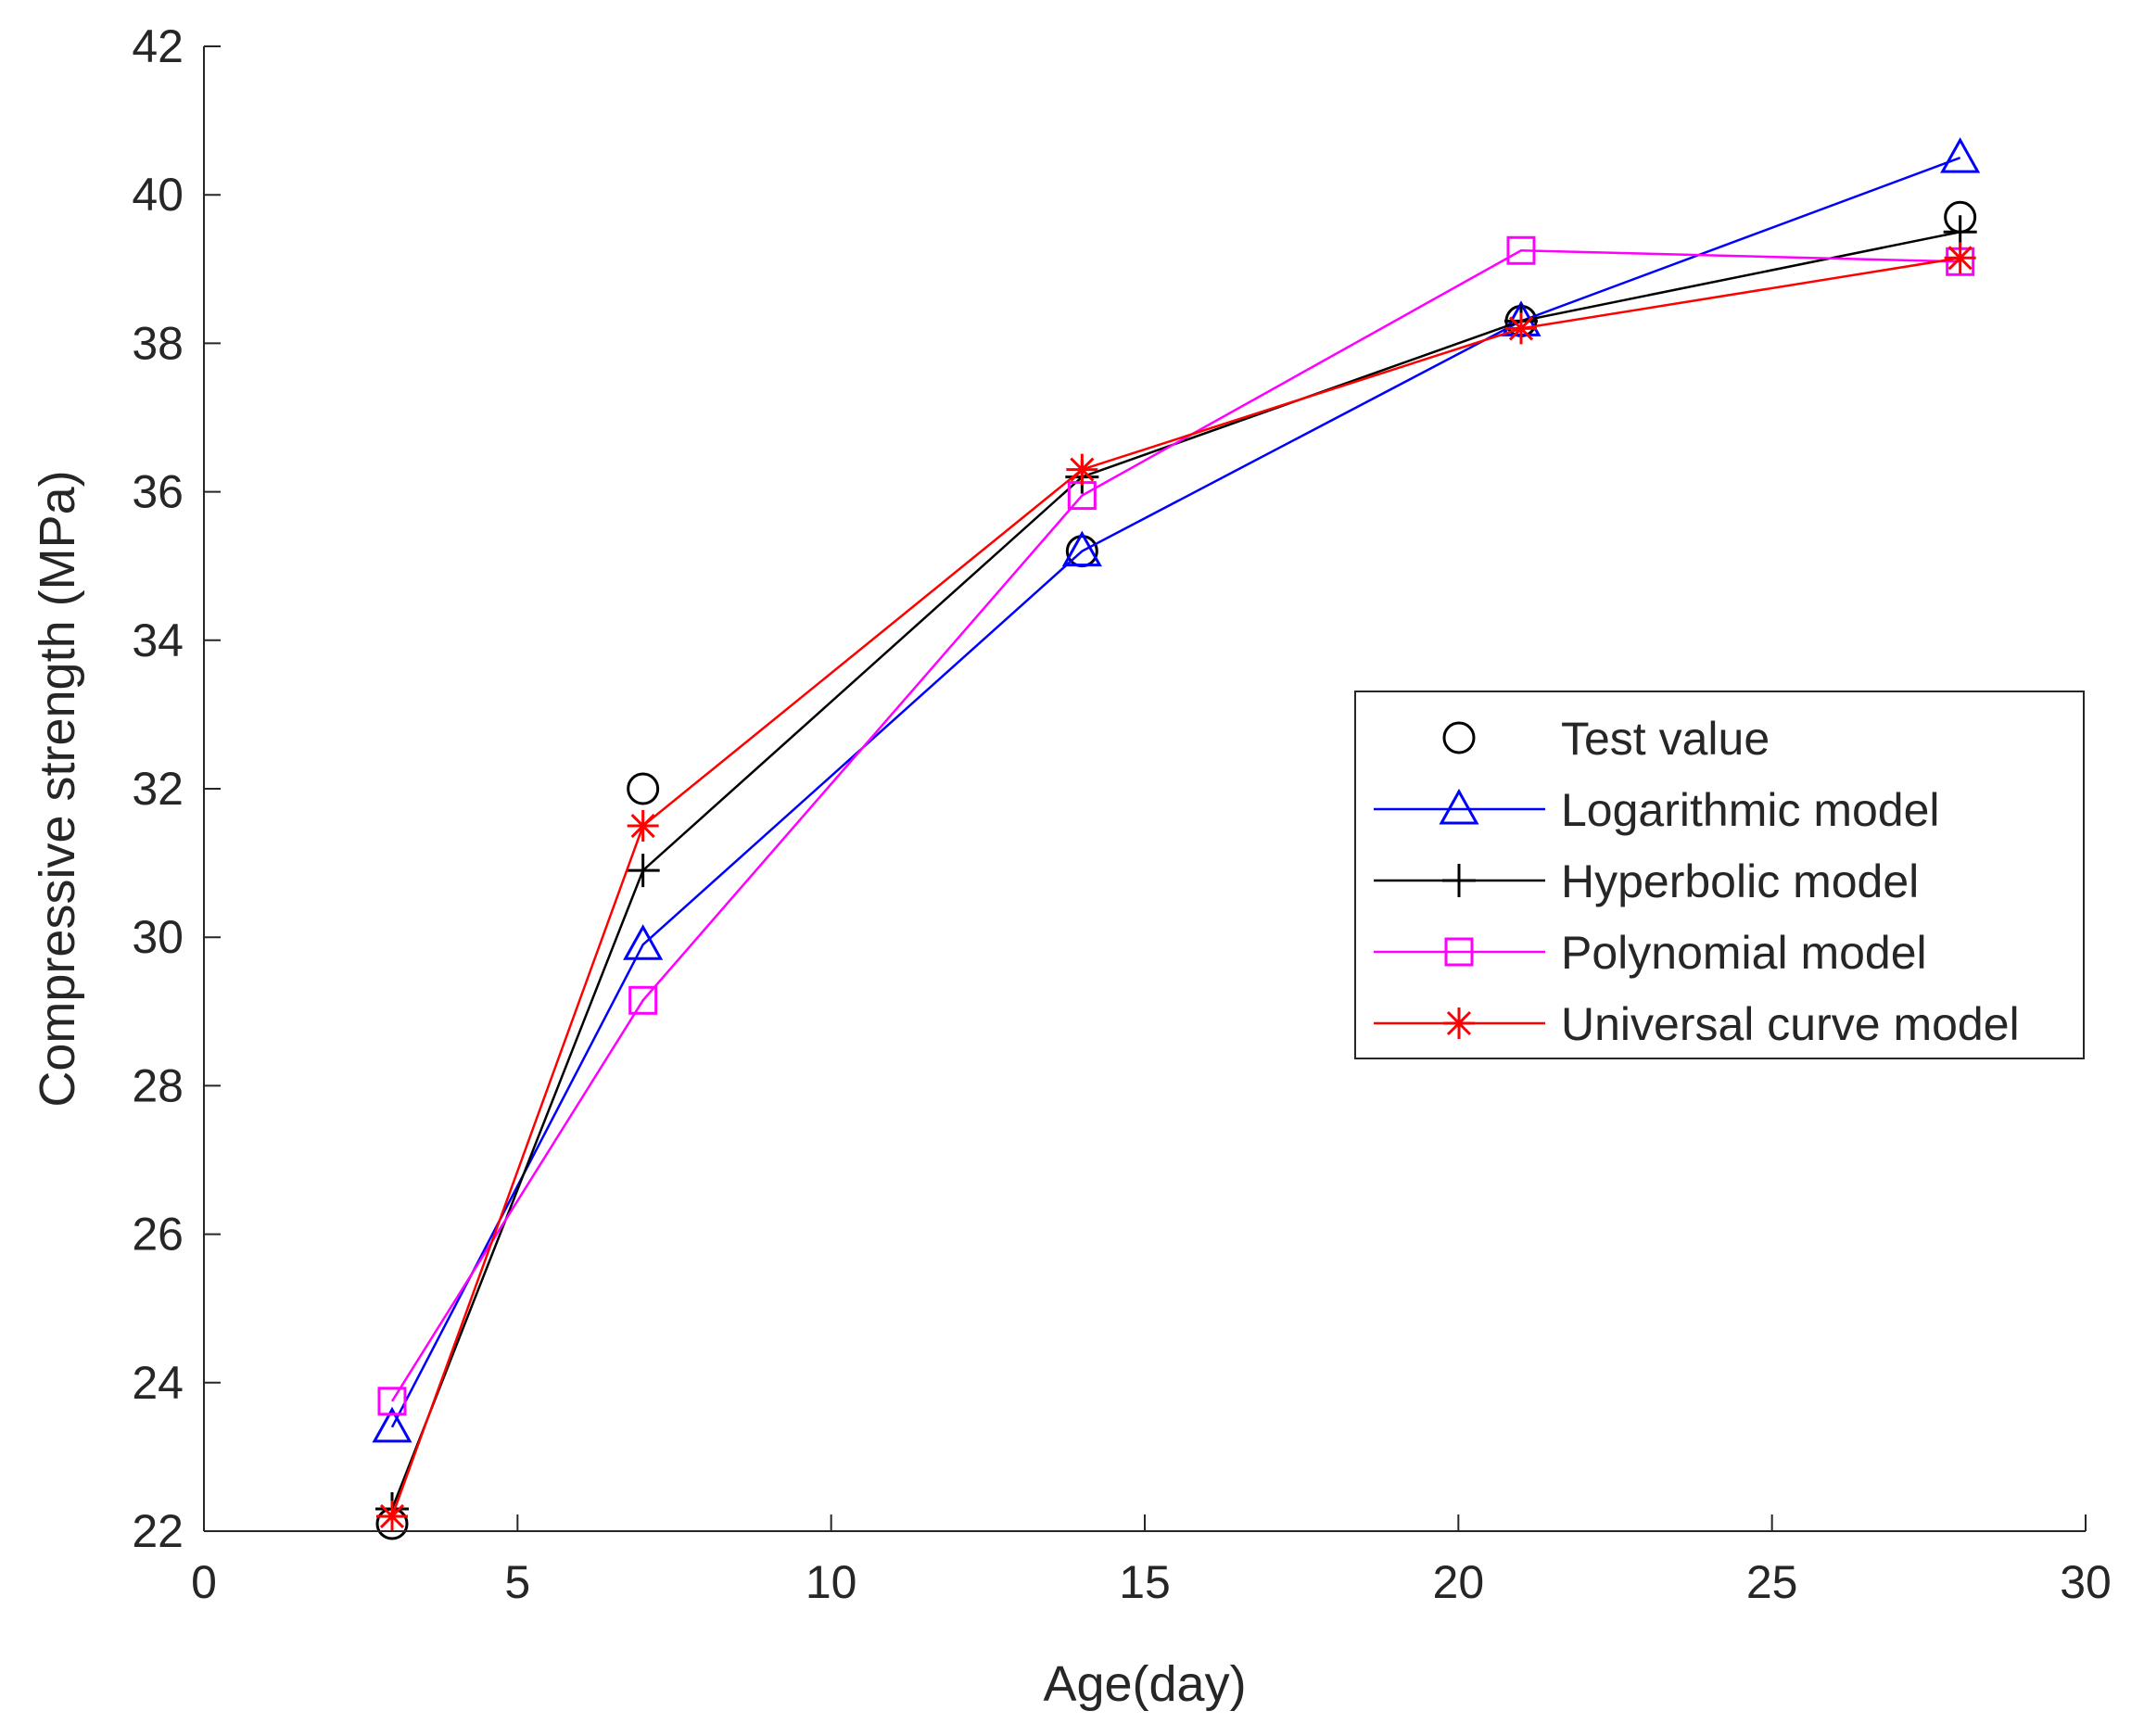 The height and width of the screenshot is (1736, 2144). Describe the element at coordinates (158, 343) in the screenshot. I see `y-tick-label: 38` at that location.